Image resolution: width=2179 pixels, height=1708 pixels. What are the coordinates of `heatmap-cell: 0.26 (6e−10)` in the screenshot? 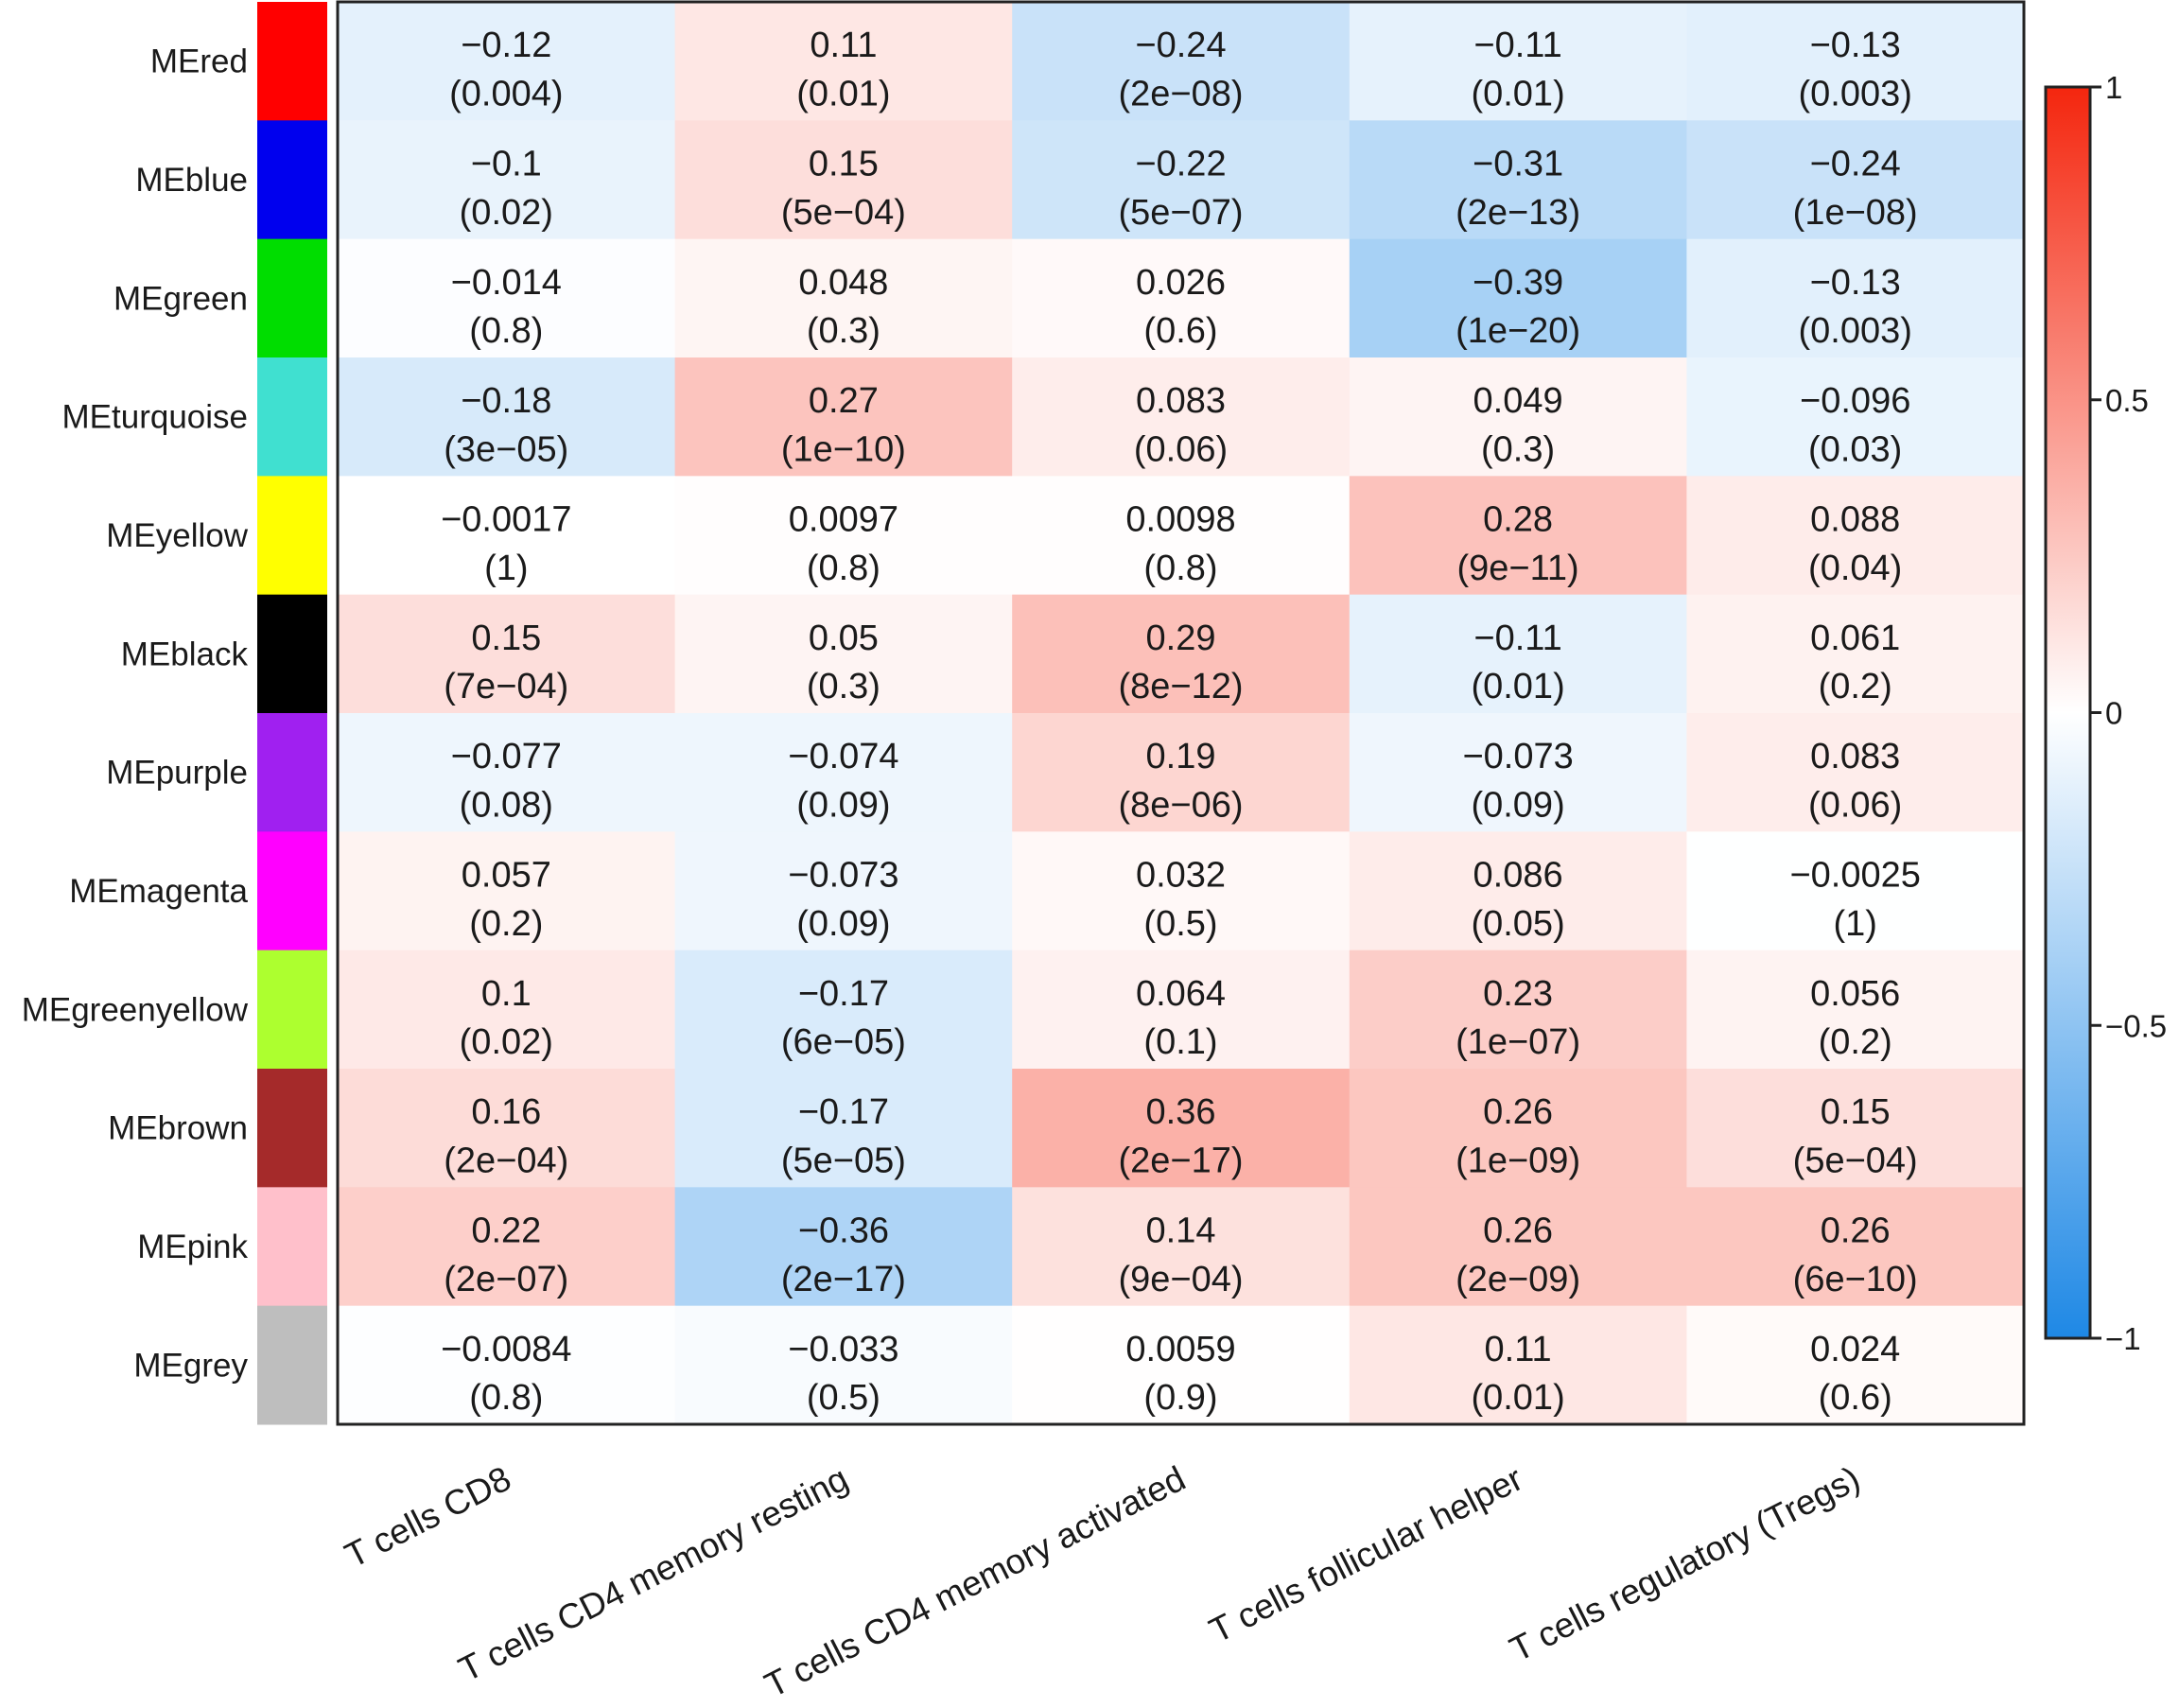 It's located at (1855, 1247).